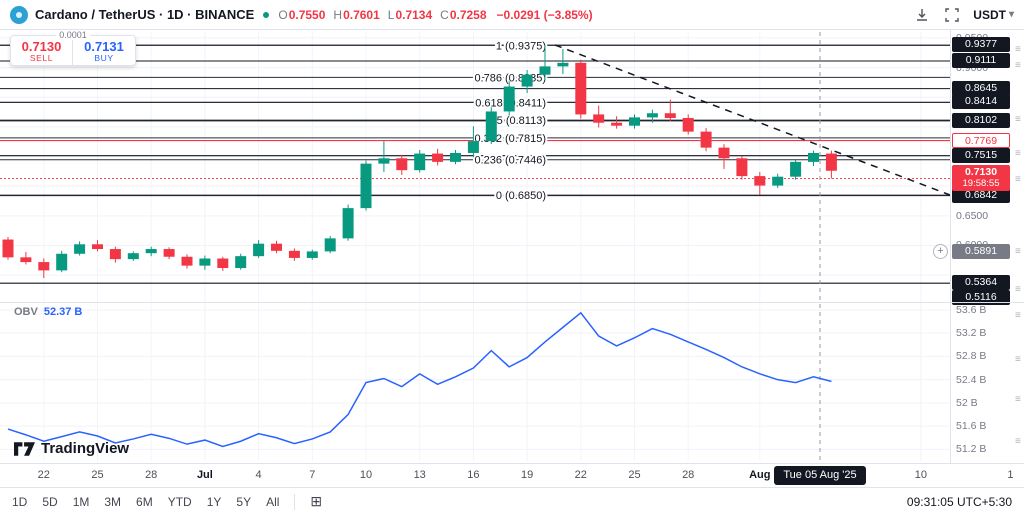 Image resolution: width=1024 pixels, height=515 pixels. I want to click on high-value: 0.7601, so click(361, 14).